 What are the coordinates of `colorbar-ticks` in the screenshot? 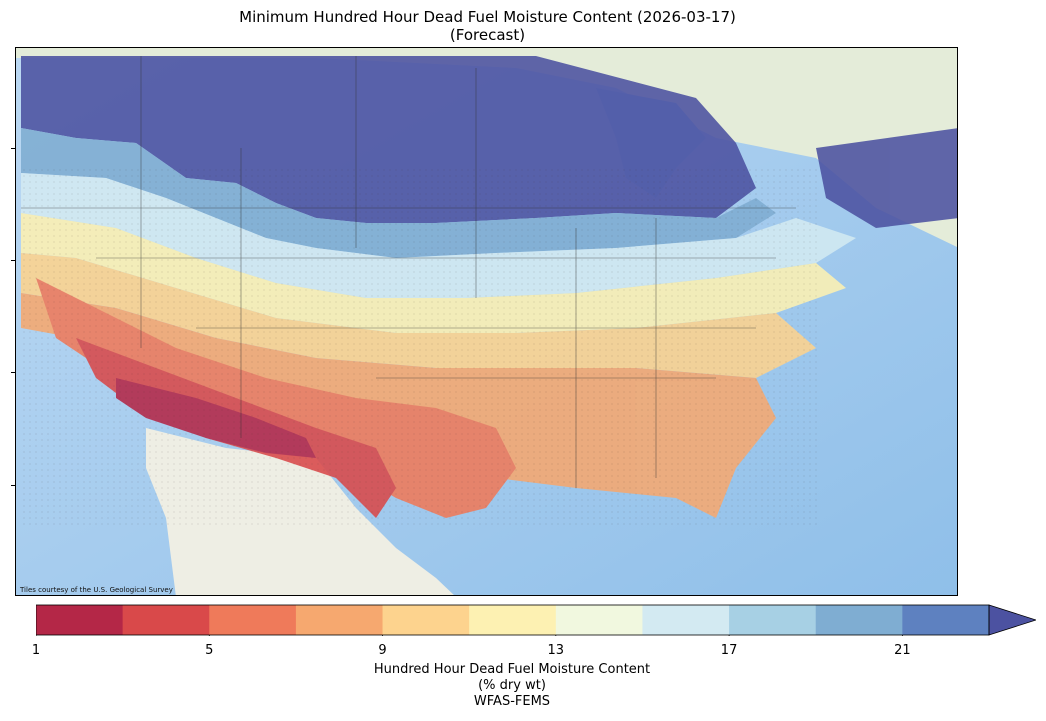 It's located at (469, 635).